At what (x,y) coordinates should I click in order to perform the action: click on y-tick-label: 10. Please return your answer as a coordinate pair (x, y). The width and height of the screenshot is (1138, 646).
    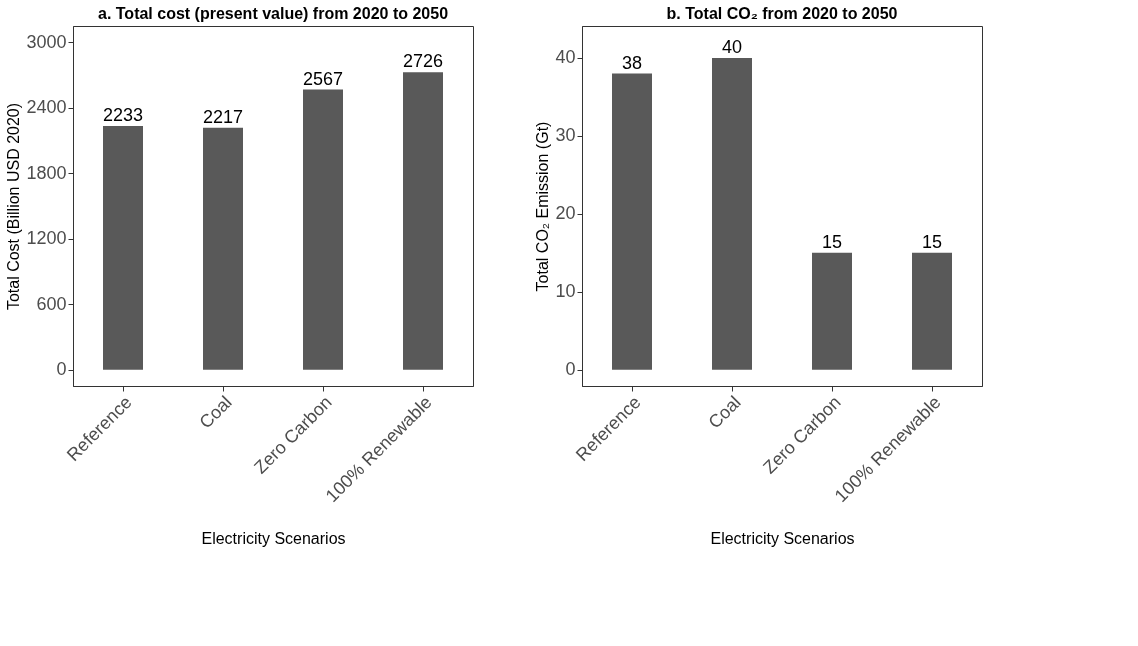
    Looking at the image, I should click on (565, 291).